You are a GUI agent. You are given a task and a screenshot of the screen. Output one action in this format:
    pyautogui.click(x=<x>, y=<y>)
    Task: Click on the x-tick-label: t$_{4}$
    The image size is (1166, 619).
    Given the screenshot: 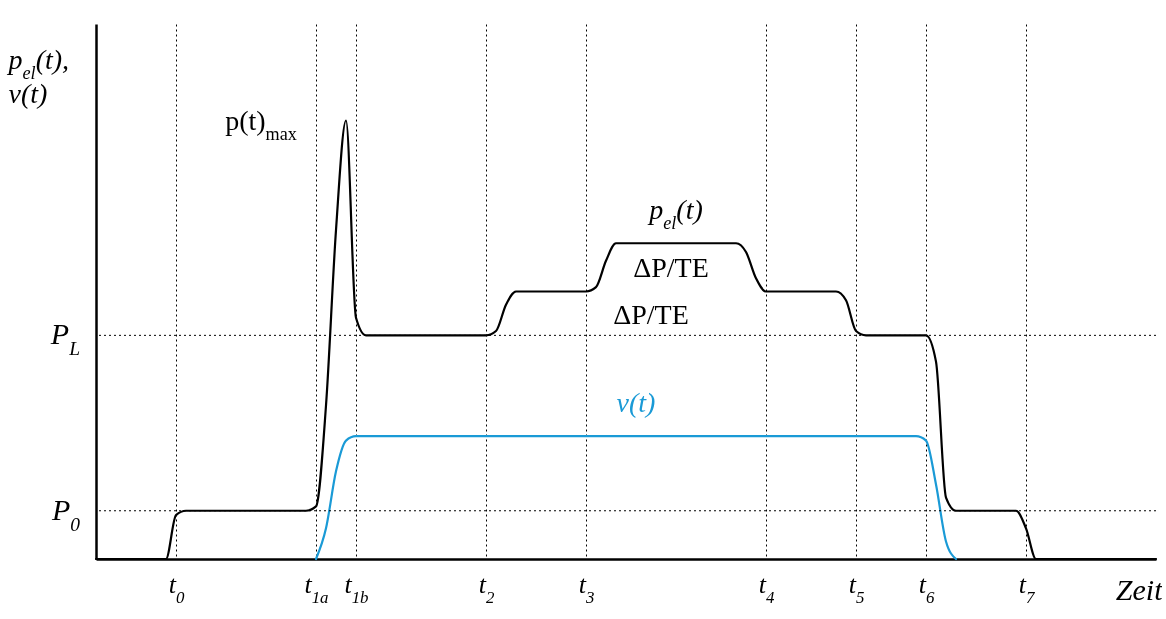 What is the action you would take?
    pyautogui.click(x=766, y=587)
    